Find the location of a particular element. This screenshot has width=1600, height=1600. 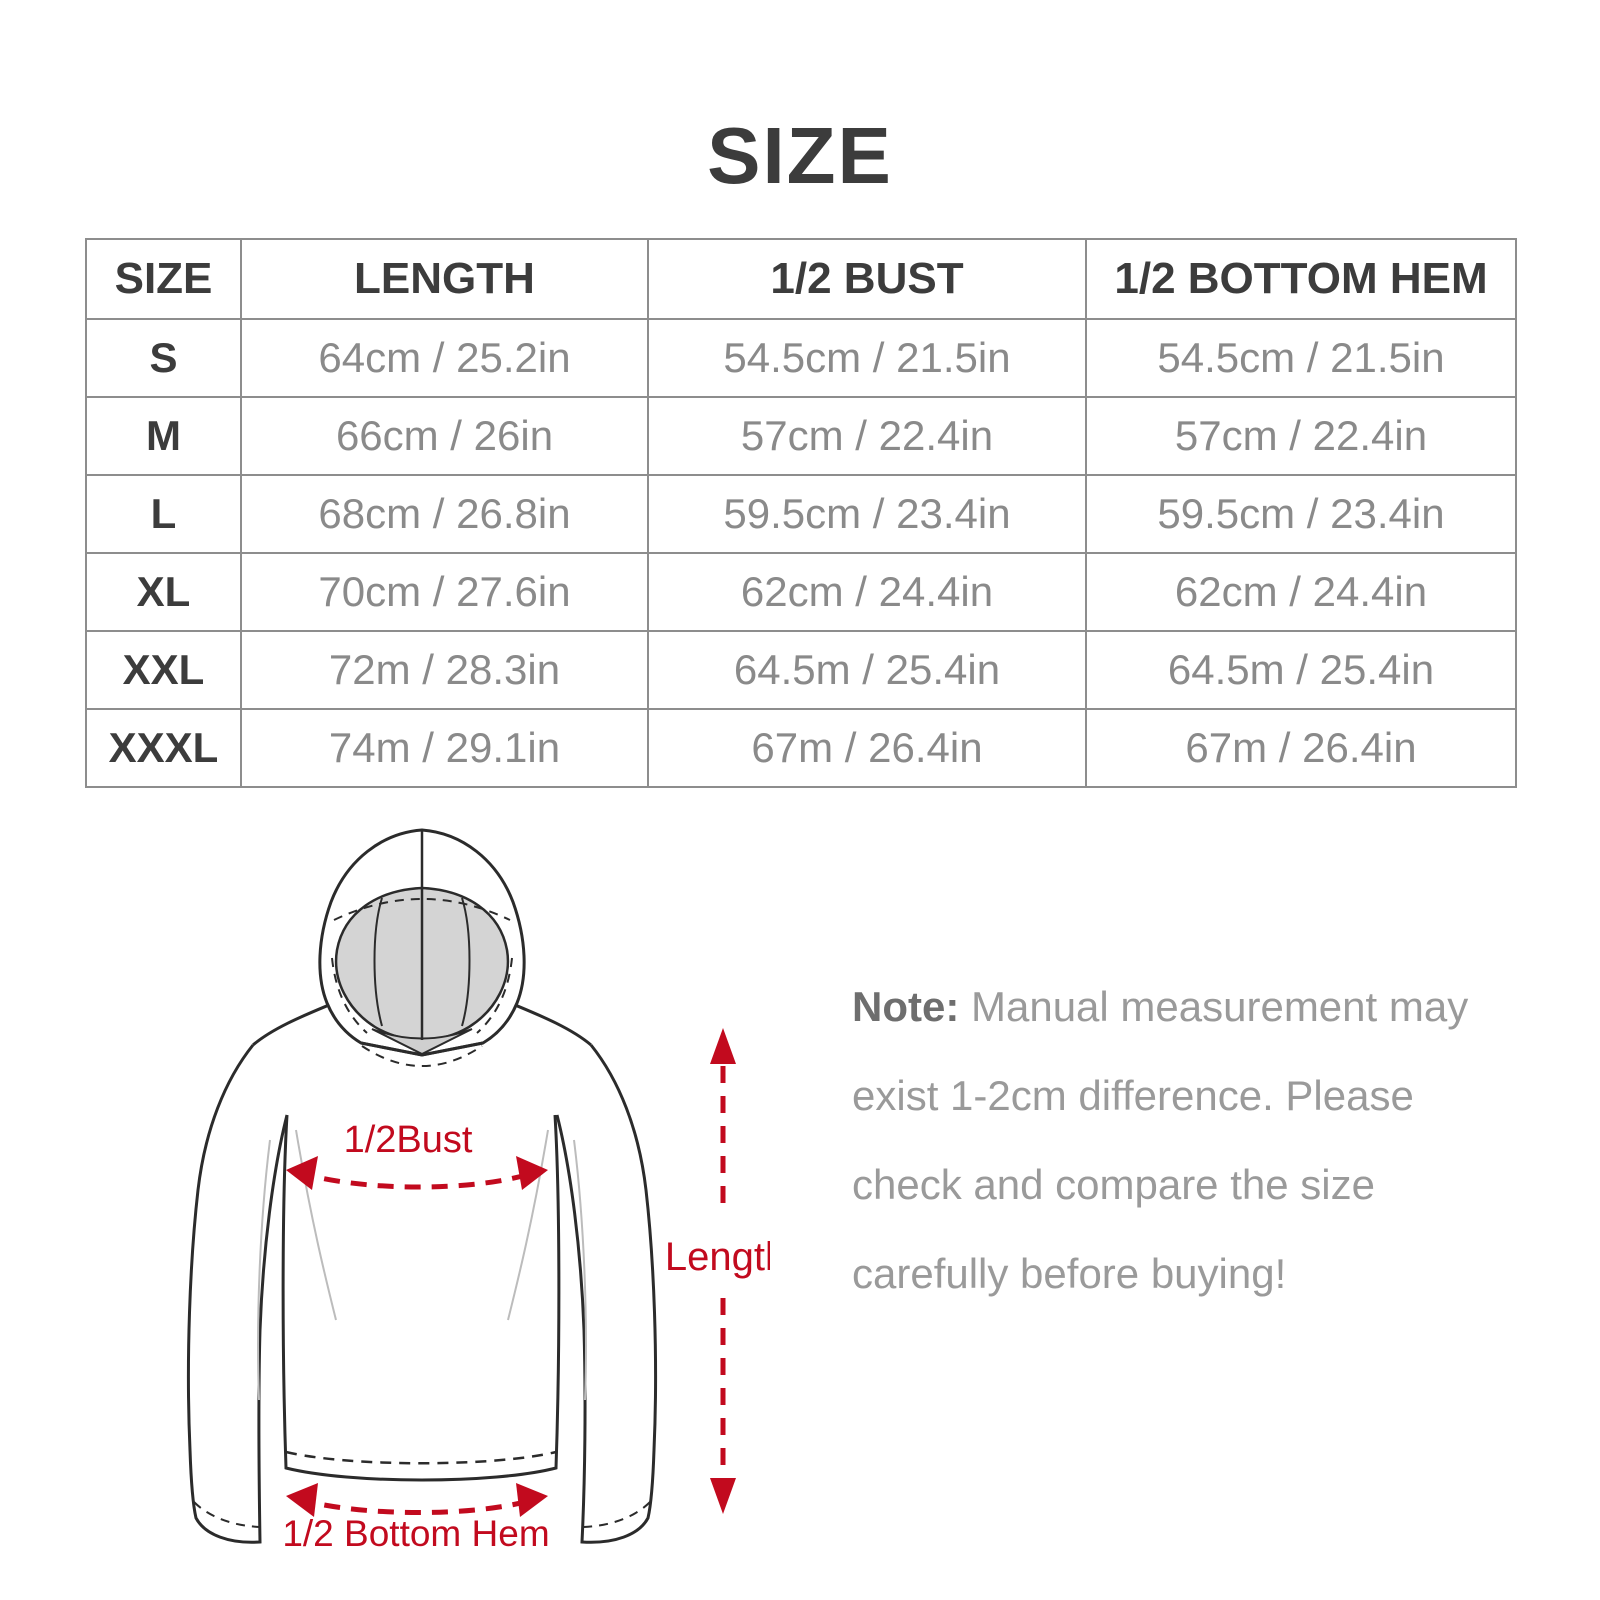

hem-arrow is located at coordinates (417, 1505).